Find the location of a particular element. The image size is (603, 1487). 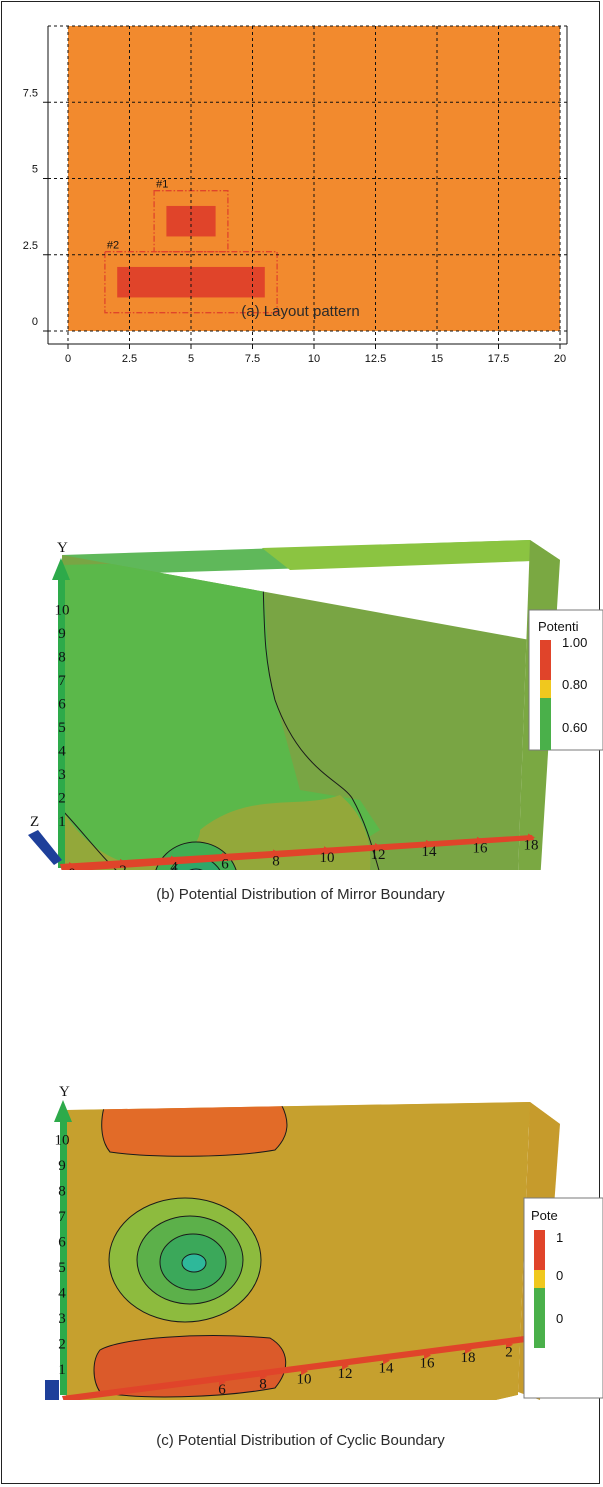

x-tick-labels: 0 2 4 6 8 10 12 14 16 18 is located at coordinates (303, 851).